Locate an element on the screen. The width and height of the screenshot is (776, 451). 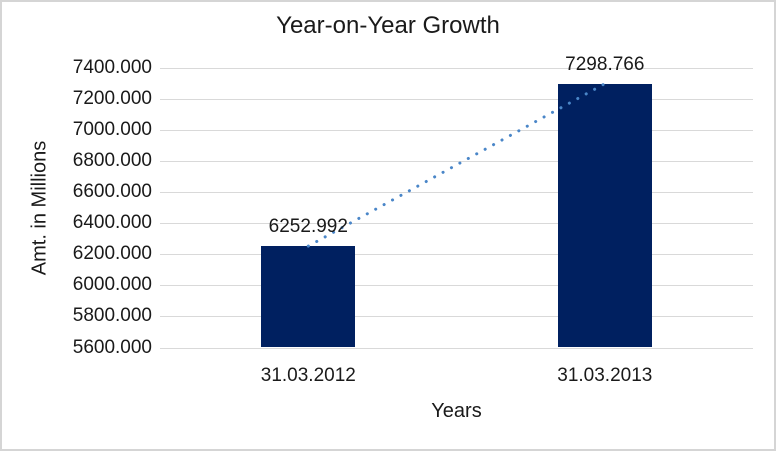
y-tick-label: 5600.000 is located at coordinates (112, 347).